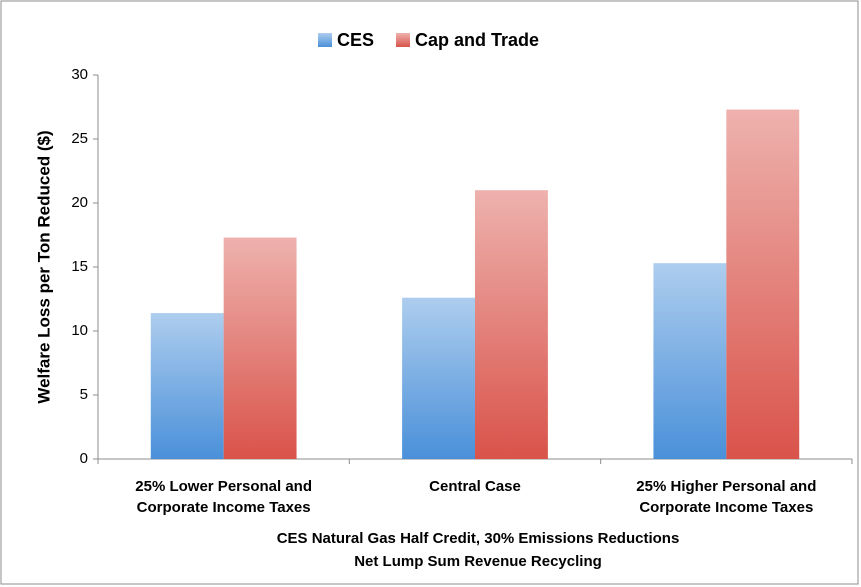  What do you see at coordinates (475, 486) in the screenshot?
I see `x-tick-label: Central Case` at bounding box center [475, 486].